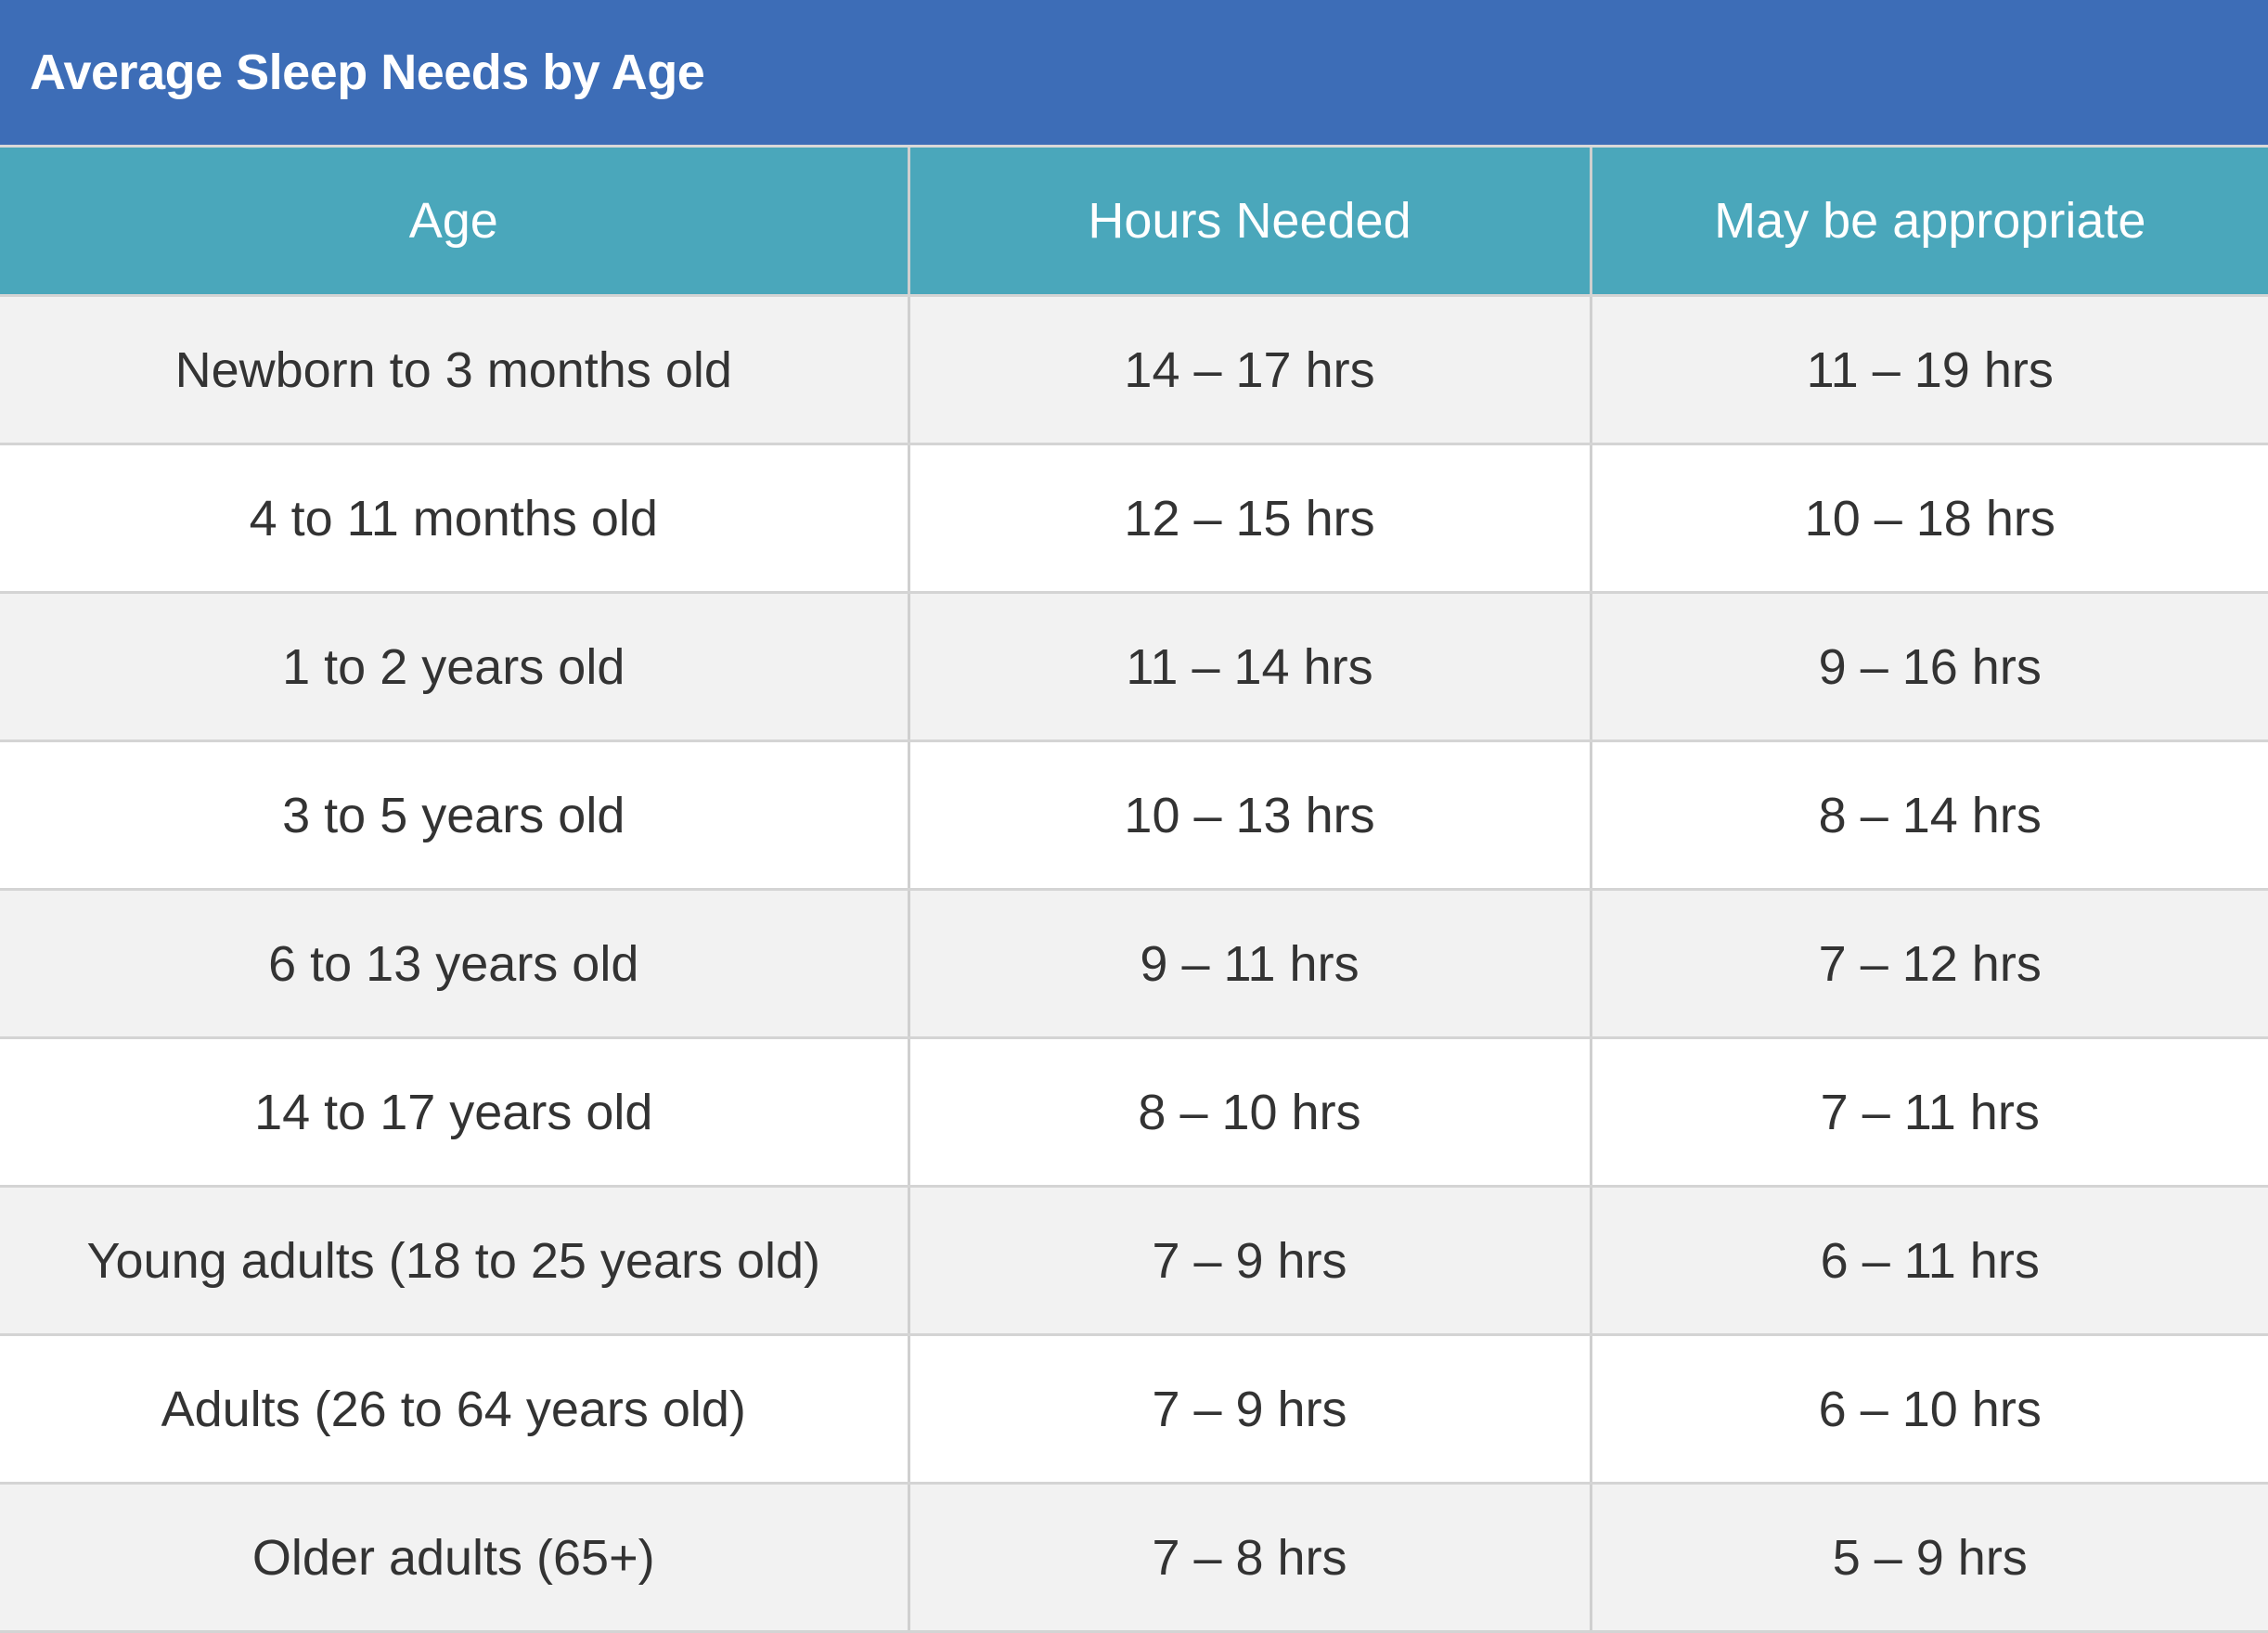  What do you see at coordinates (454, 519) in the screenshot?
I see `age-cell: 4 to 11 months old` at bounding box center [454, 519].